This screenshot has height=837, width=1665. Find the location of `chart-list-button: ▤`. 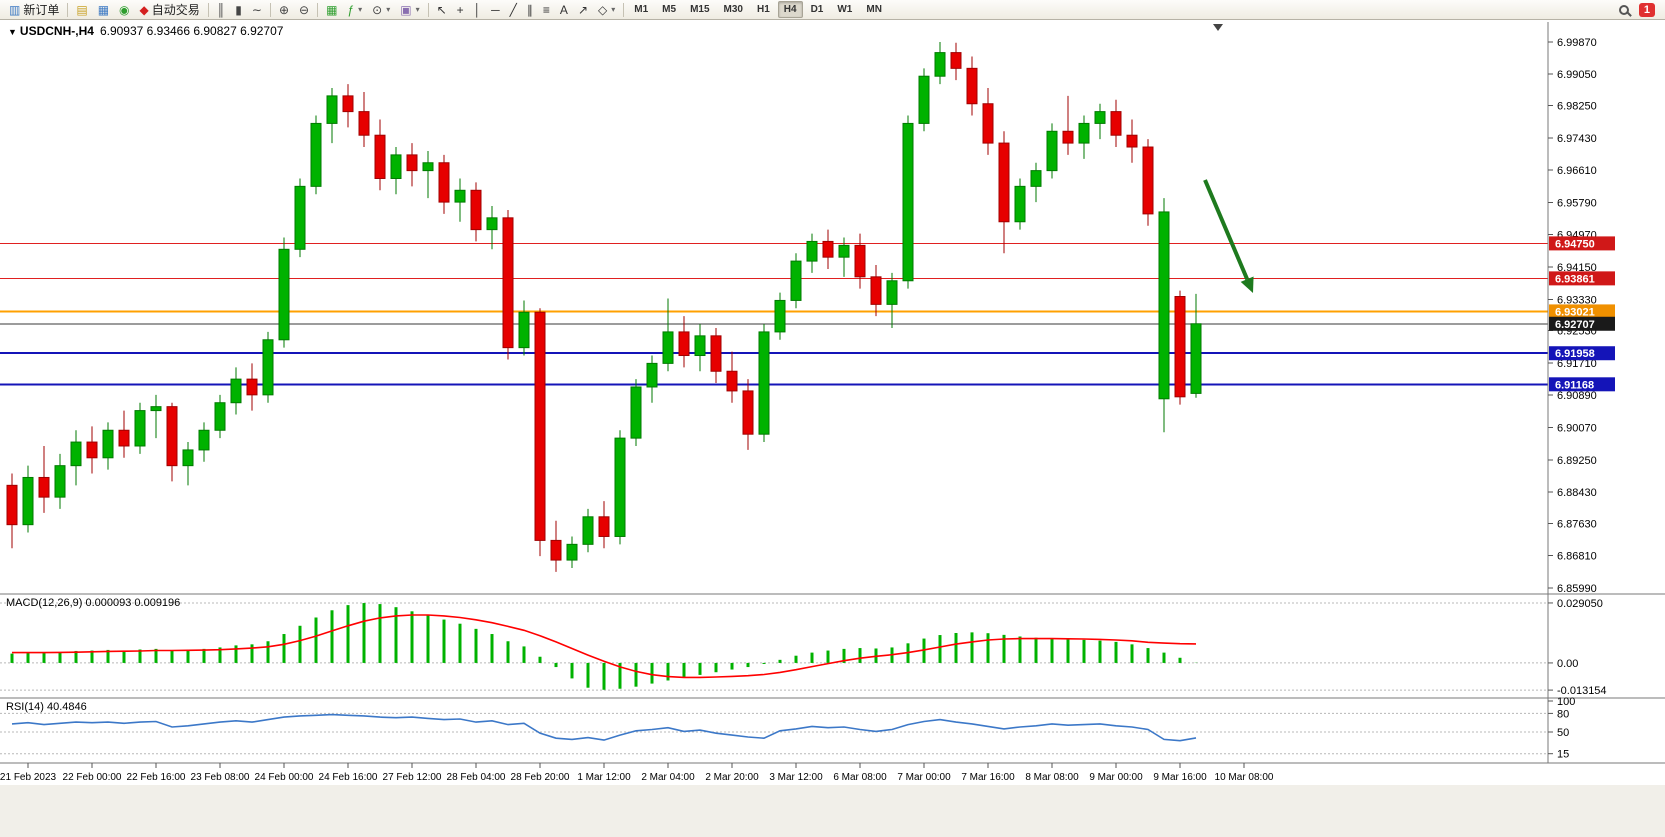

chart-list-button: ▤ is located at coordinates (81, 10).